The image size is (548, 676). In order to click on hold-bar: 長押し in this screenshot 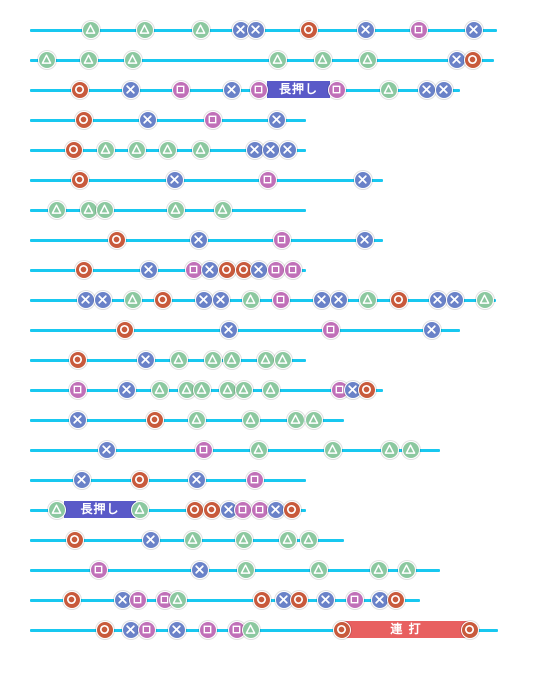, I will do `click(100, 509)`.